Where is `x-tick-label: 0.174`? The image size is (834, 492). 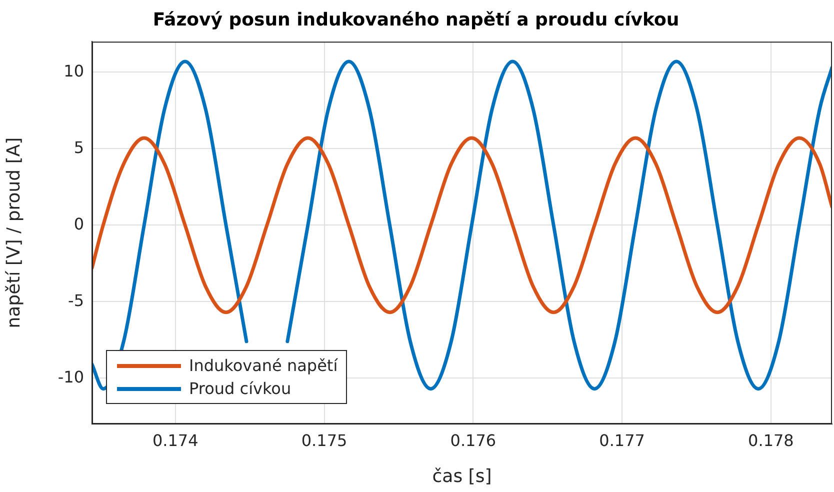
x-tick-label: 0.174 is located at coordinates (175, 440).